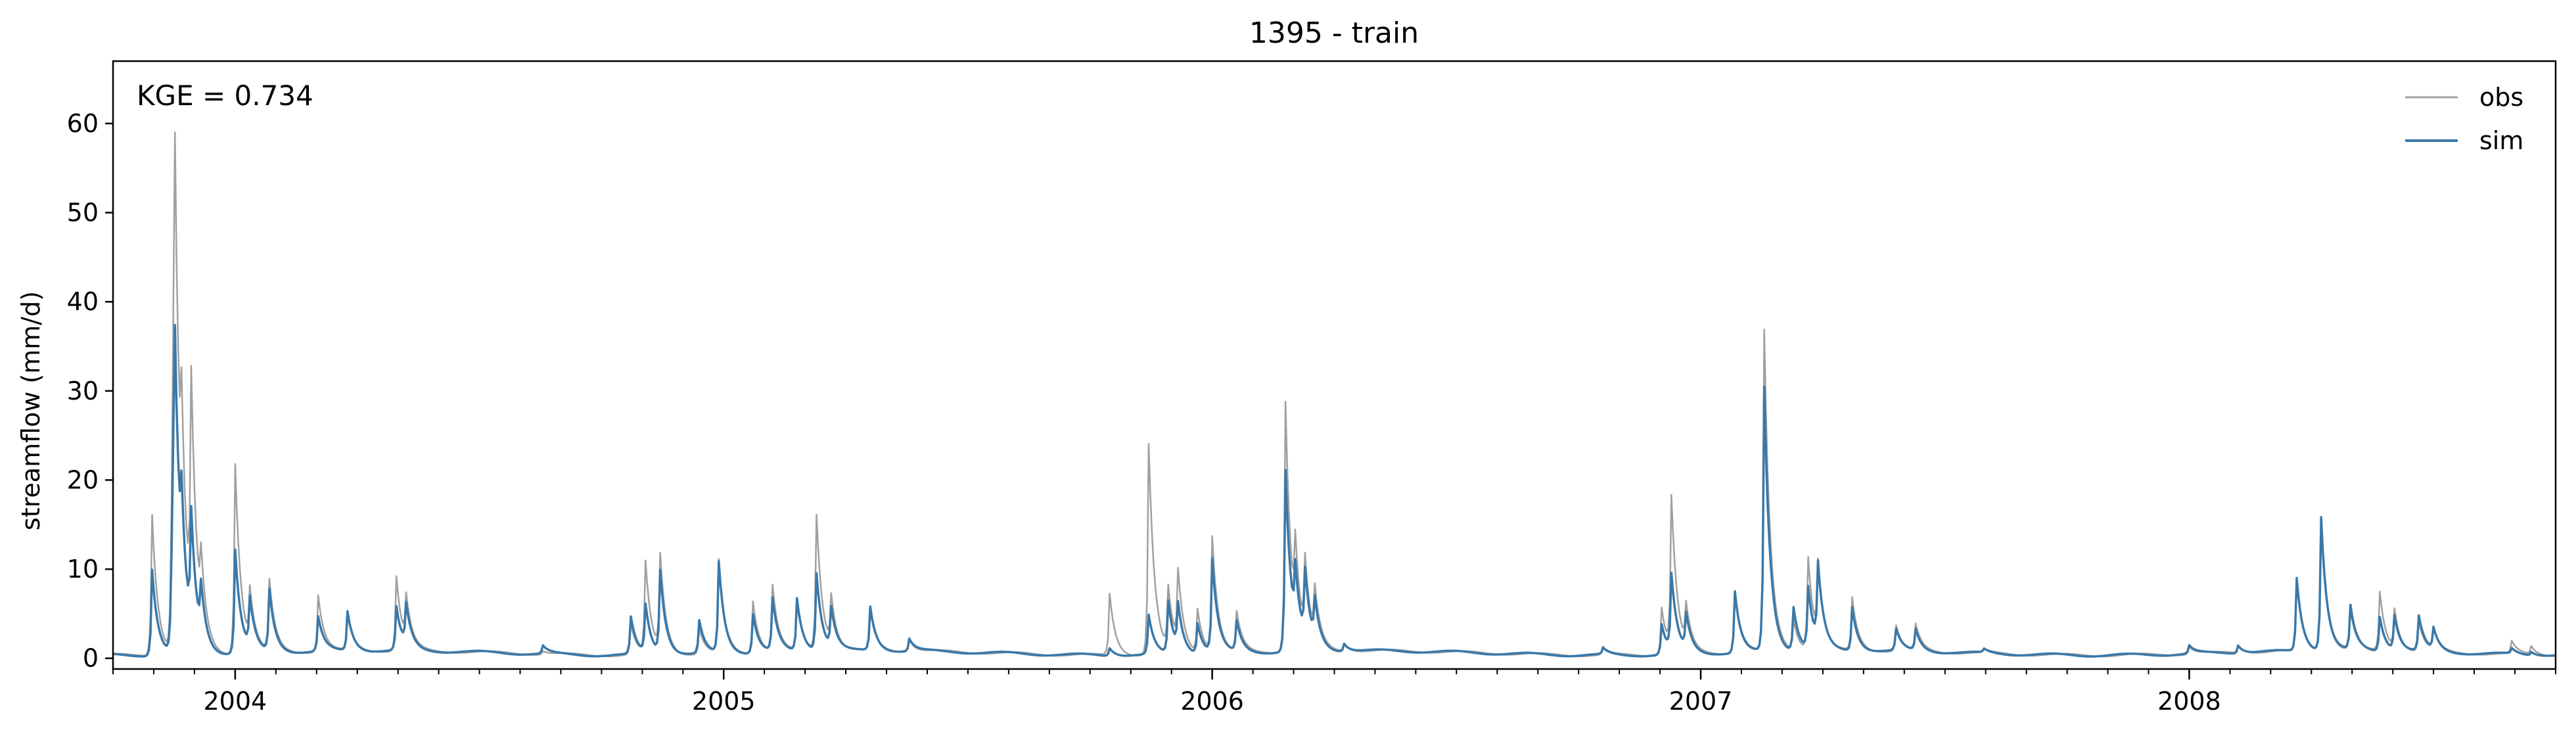  What do you see at coordinates (724, 701) in the screenshot?
I see `x-tick-label: 2005` at bounding box center [724, 701].